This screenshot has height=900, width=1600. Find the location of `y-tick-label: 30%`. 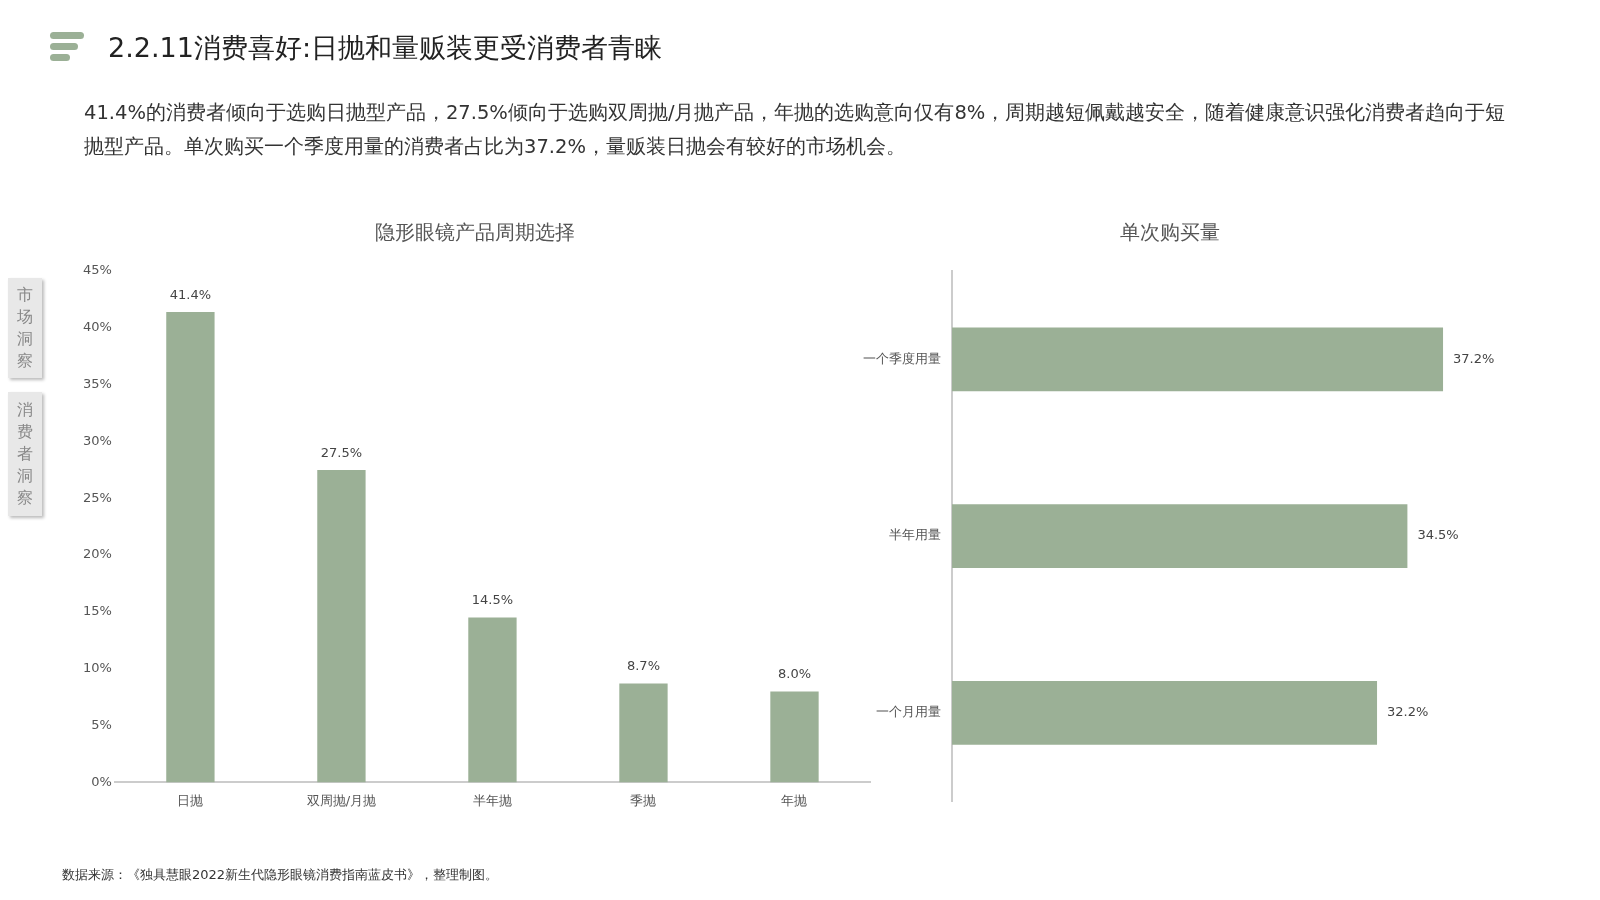

y-tick-label: 30% is located at coordinates (97, 440).